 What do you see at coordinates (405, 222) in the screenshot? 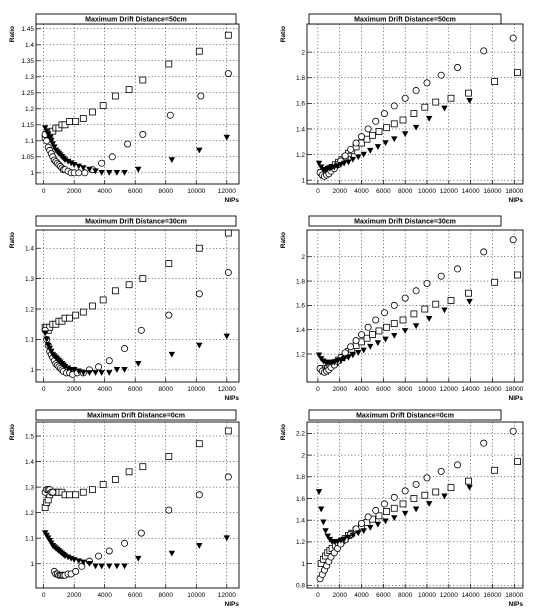
I see `chart-title: Maximum Drift Distance=30cm` at bounding box center [405, 222].